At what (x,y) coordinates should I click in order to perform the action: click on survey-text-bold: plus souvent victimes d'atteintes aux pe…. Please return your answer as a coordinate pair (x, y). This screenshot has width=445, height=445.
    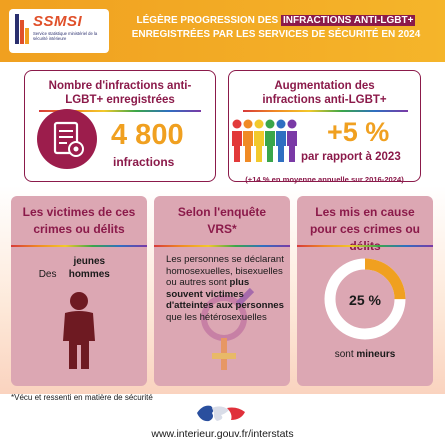
    Looking at the image, I should click on (225, 294).